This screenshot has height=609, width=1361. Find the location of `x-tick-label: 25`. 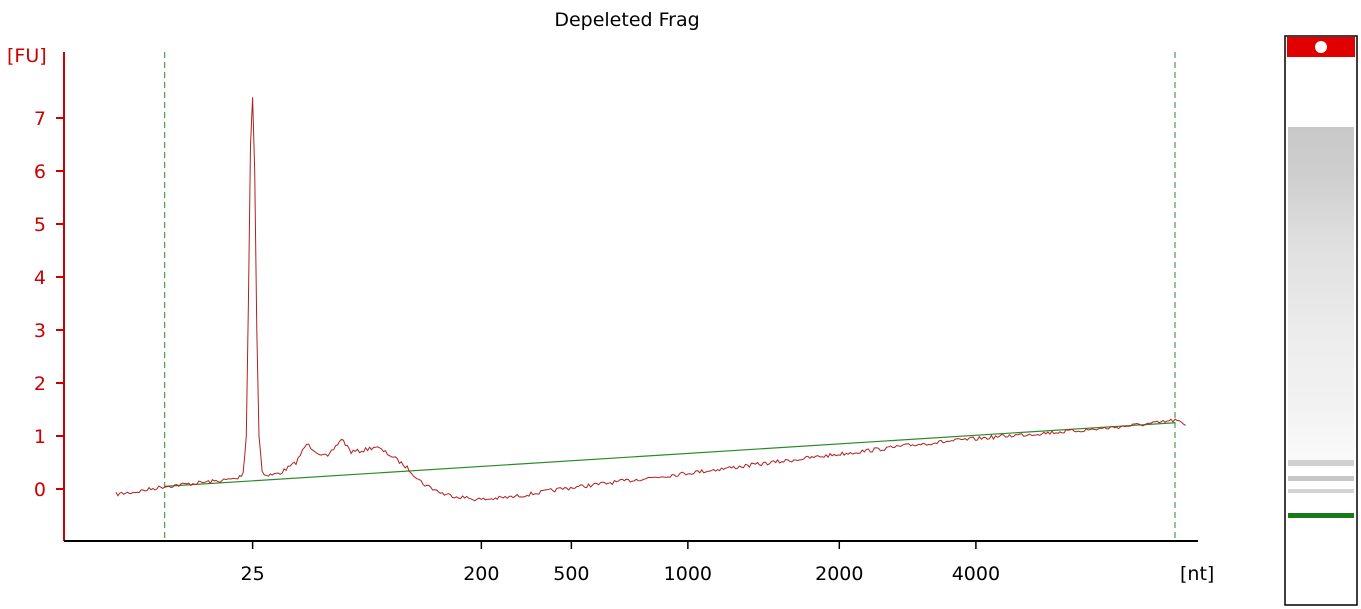

x-tick-label: 25 is located at coordinates (253, 574).